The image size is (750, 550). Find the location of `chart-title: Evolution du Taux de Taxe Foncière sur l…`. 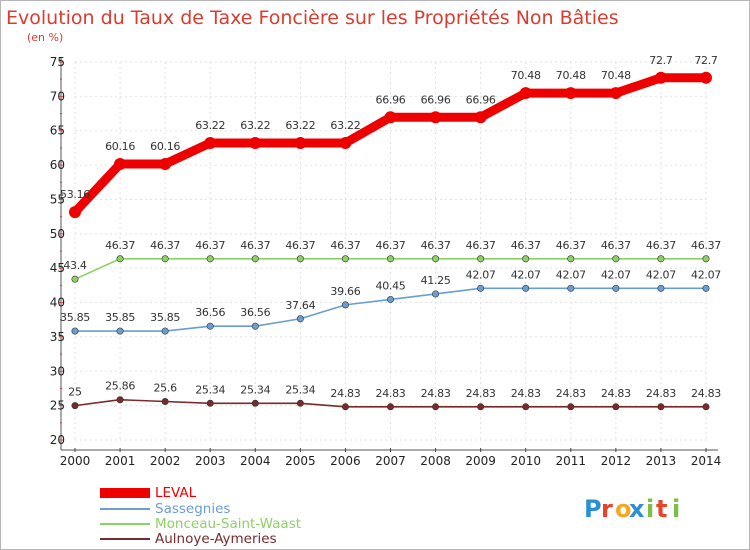

chart-title: Evolution du Taux de Taxe Foncière sur l… is located at coordinates (312, 18).